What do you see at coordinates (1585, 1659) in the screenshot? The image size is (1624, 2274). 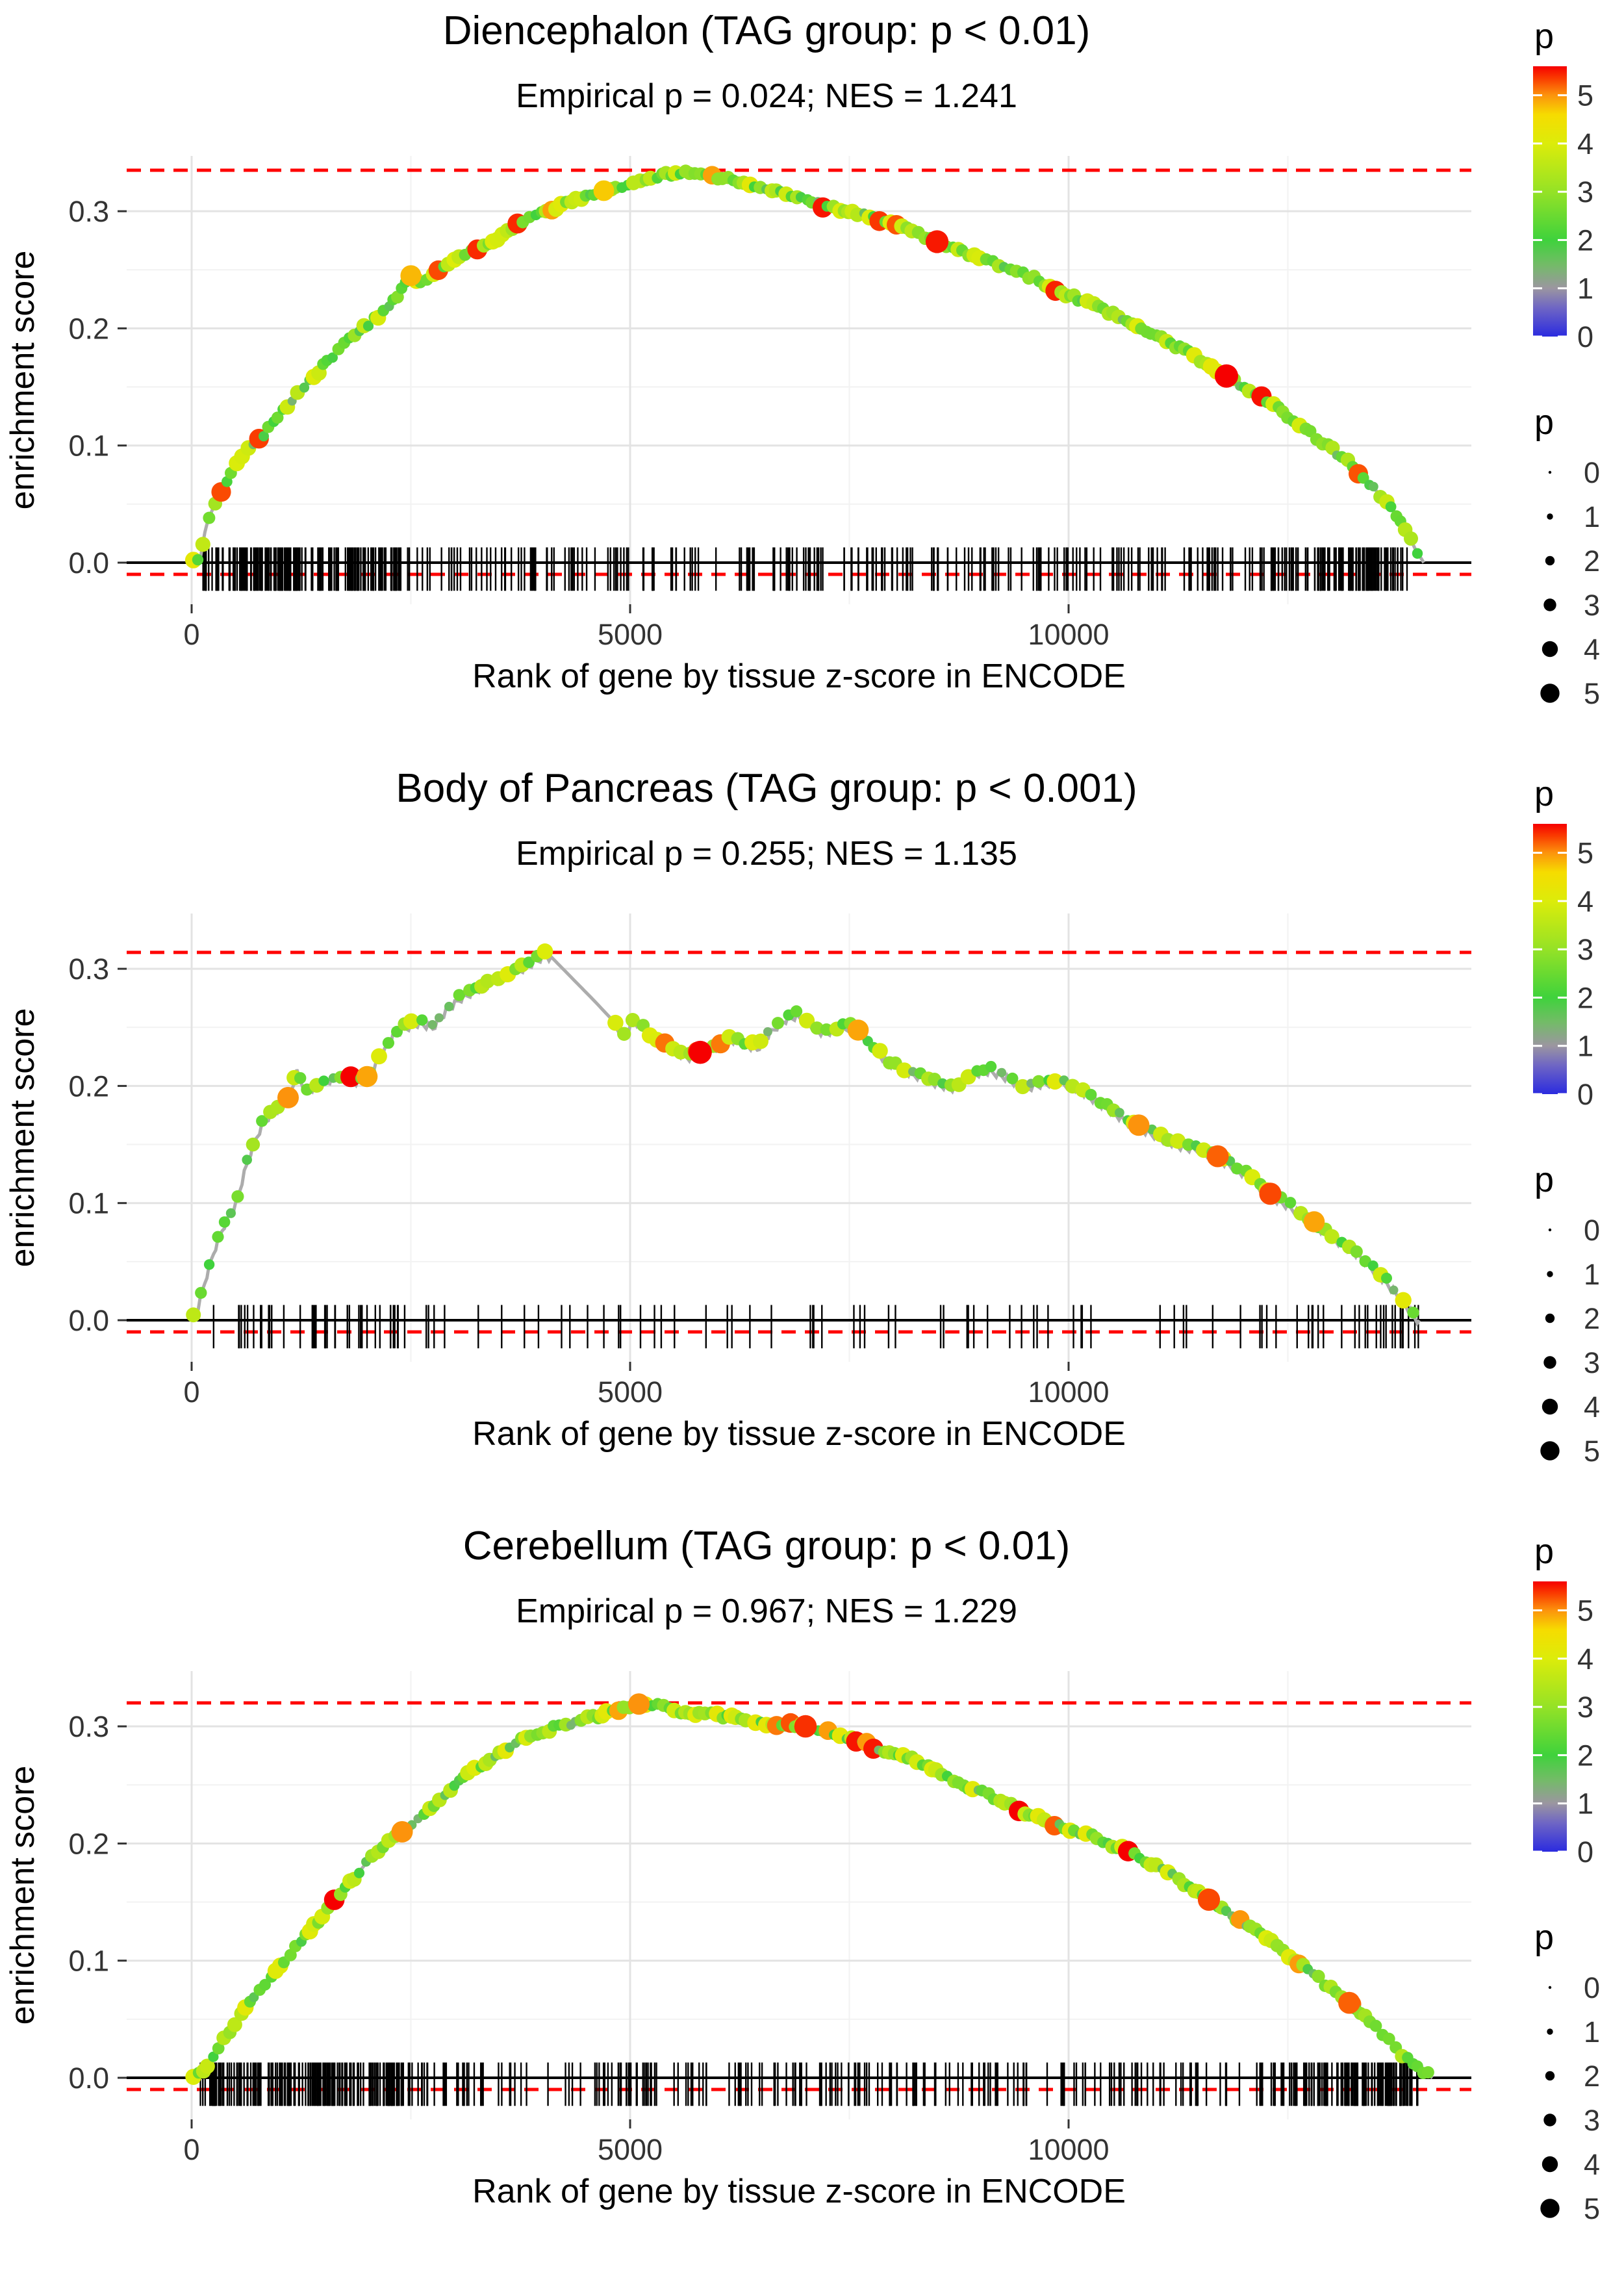 I see `color-legend-tick-label: 4` at bounding box center [1585, 1659].